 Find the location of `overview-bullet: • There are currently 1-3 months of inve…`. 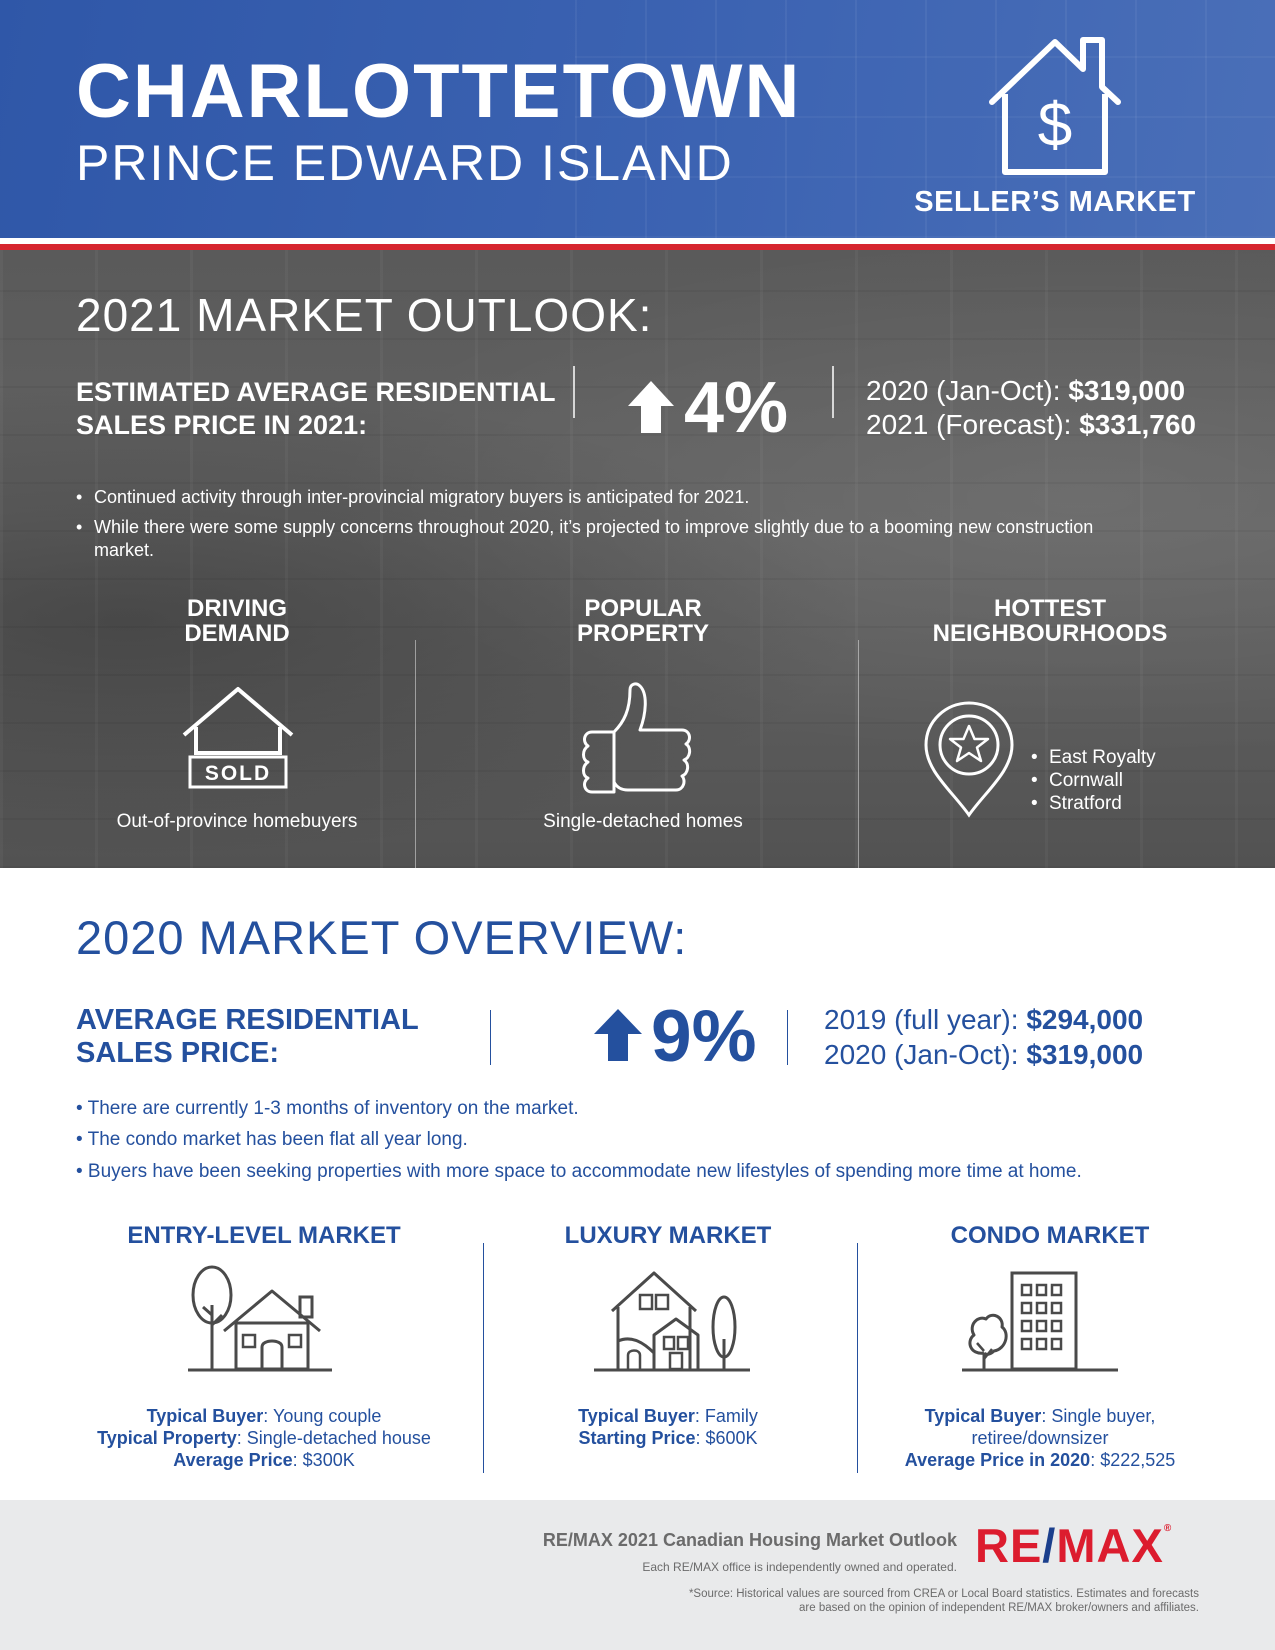

overview-bullet: • There are currently 1-3 months of inve… is located at coordinates (327, 1108).